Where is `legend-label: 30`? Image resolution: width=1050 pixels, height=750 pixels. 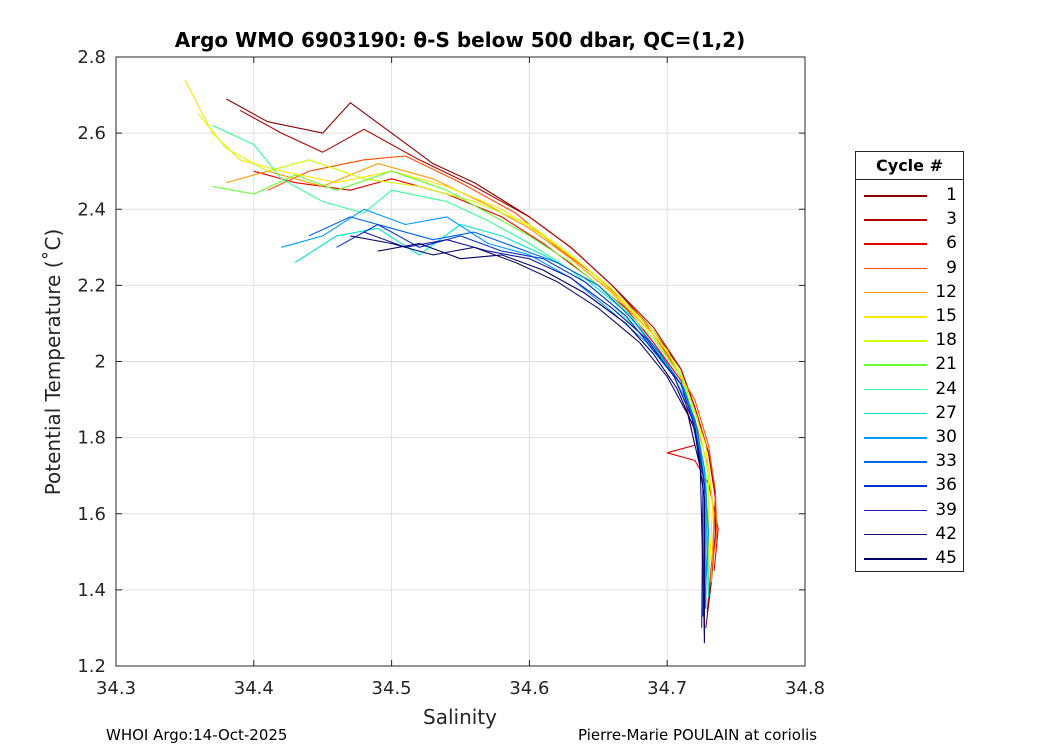
legend-label: 30 is located at coordinates (946, 437).